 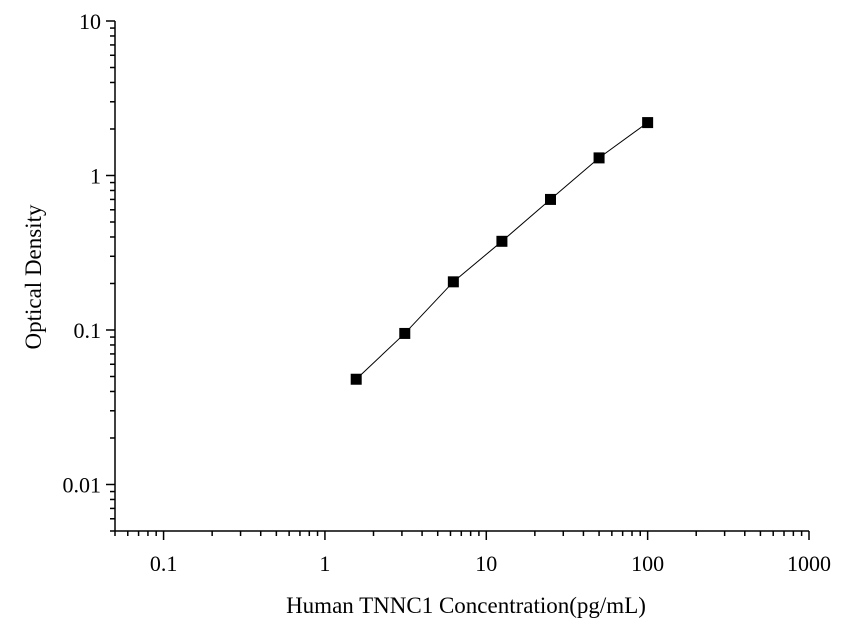 What do you see at coordinates (95, 175) in the screenshot?
I see `y-tick-label: 1` at bounding box center [95, 175].